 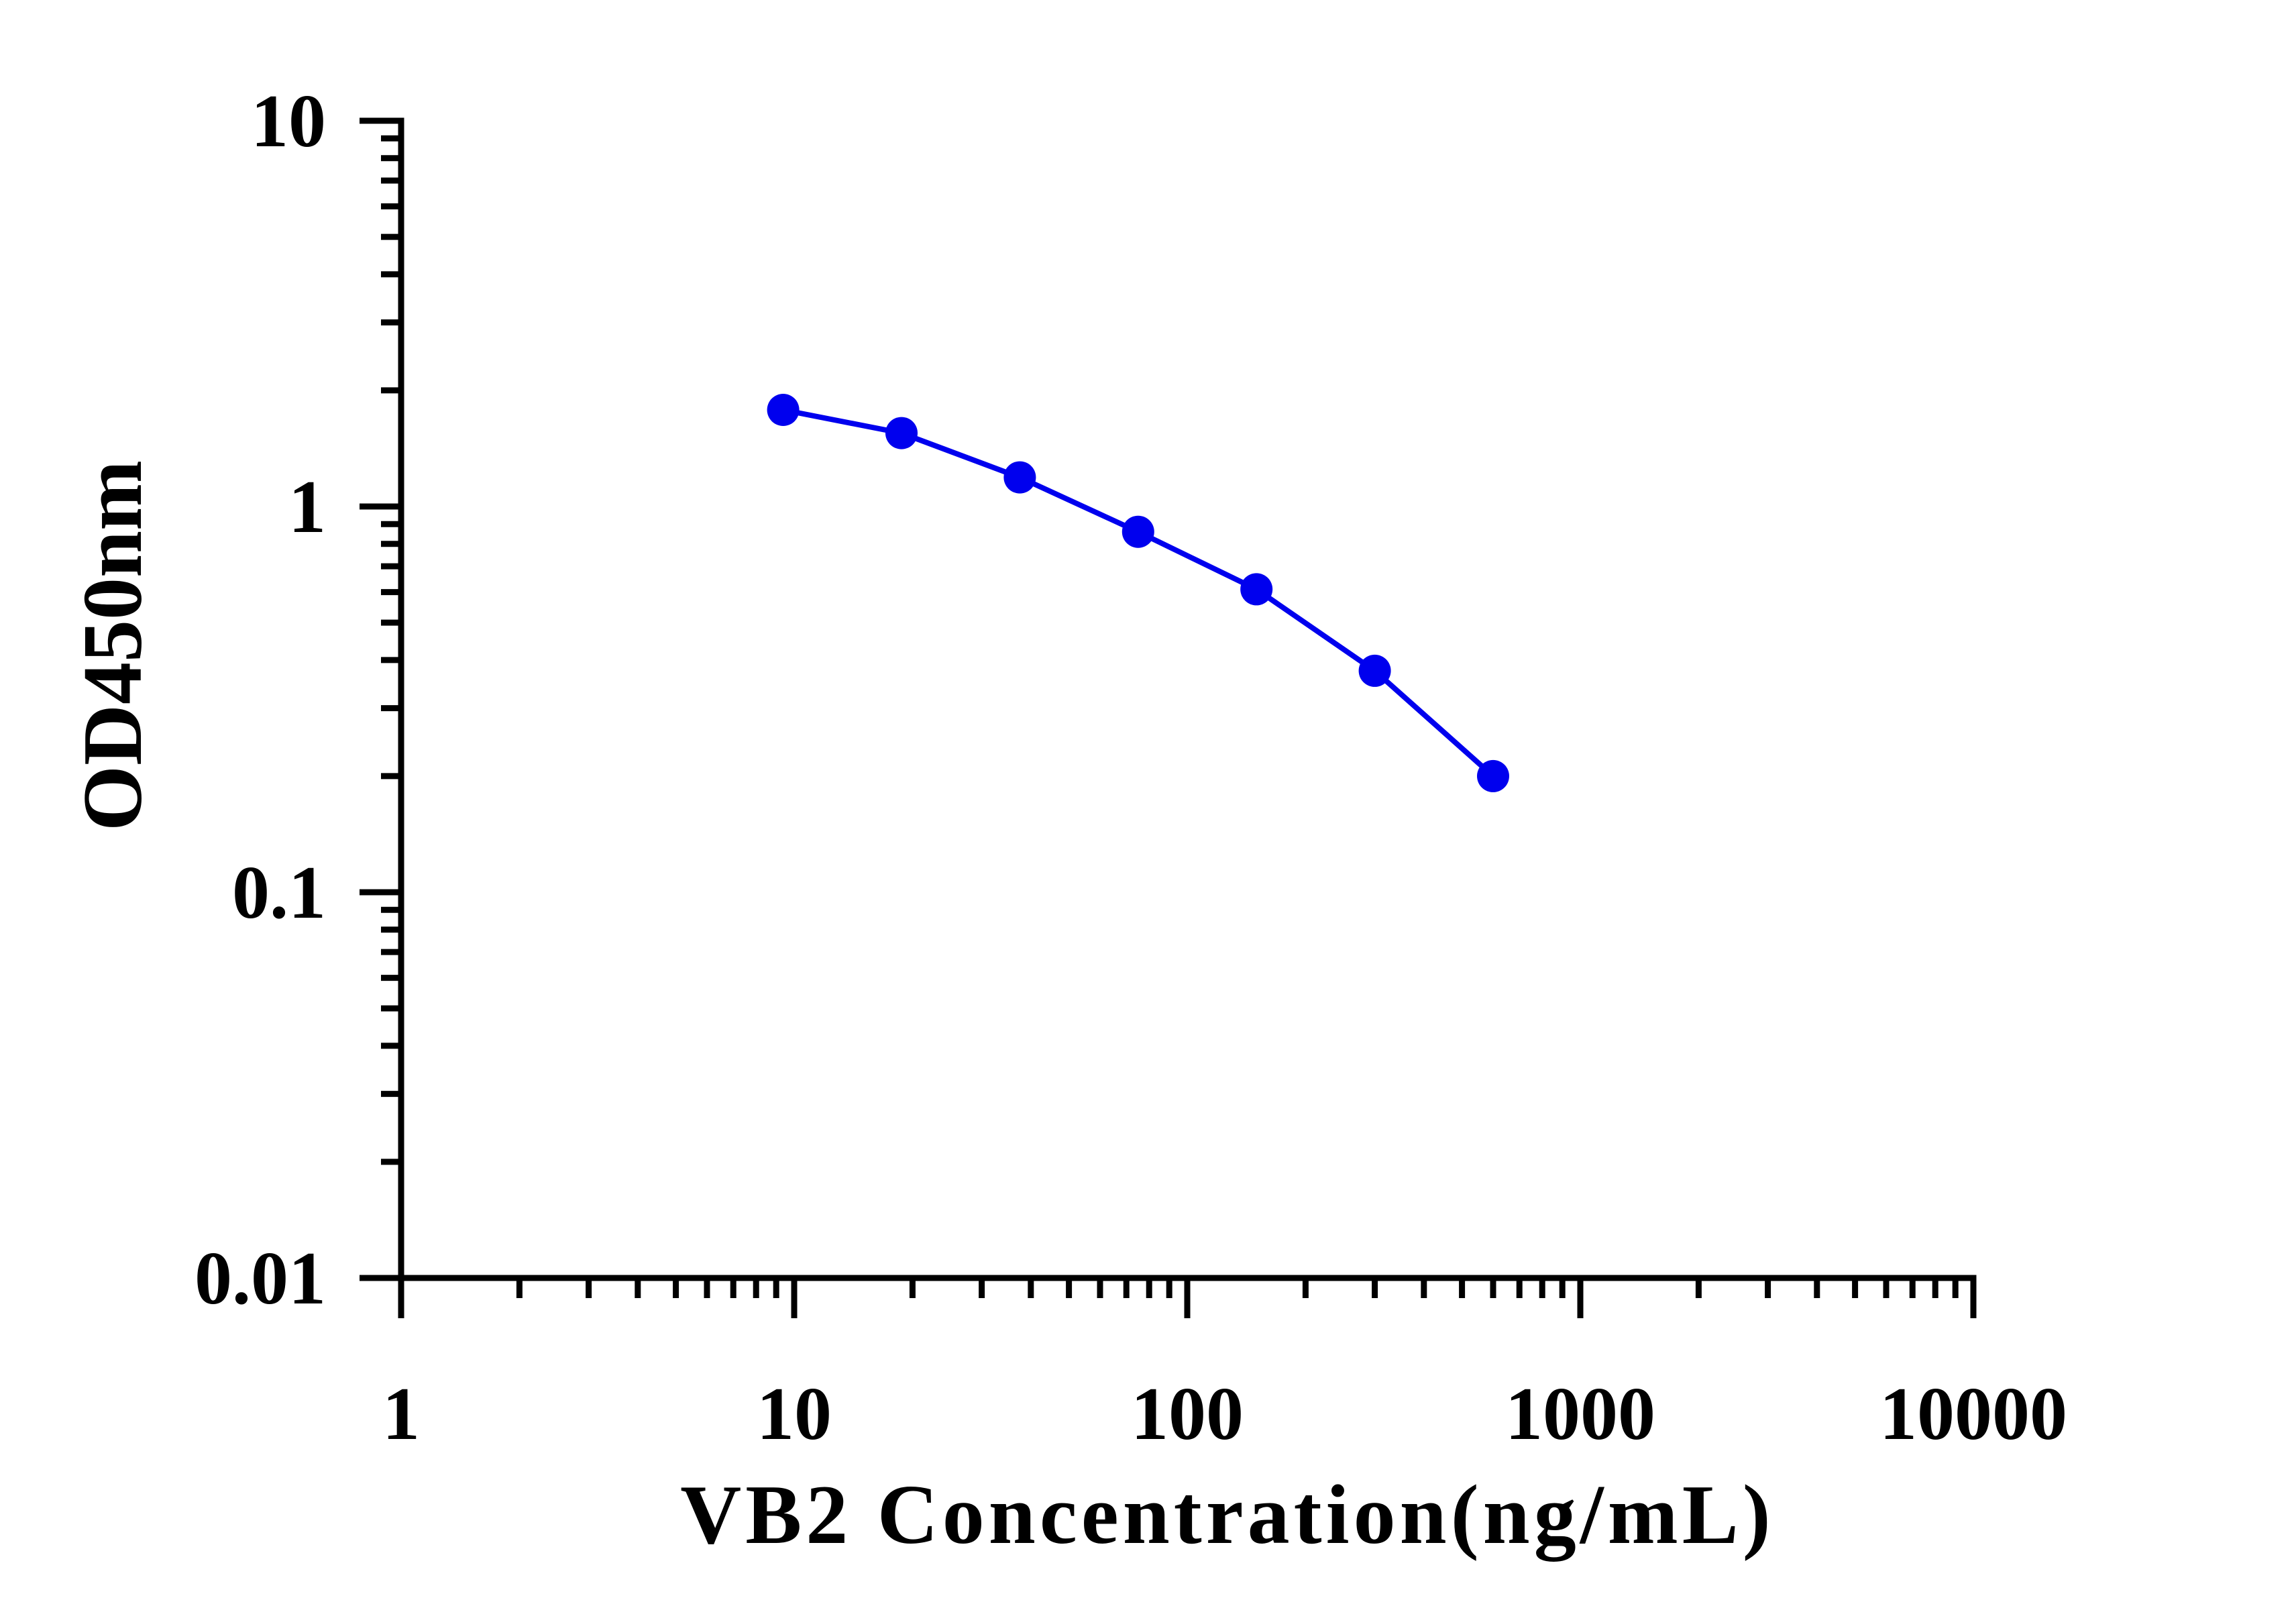 What do you see at coordinates (1227, 1515) in the screenshot?
I see `x-axis-title: VB2 Concentration(ng/mL)` at bounding box center [1227, 1515].